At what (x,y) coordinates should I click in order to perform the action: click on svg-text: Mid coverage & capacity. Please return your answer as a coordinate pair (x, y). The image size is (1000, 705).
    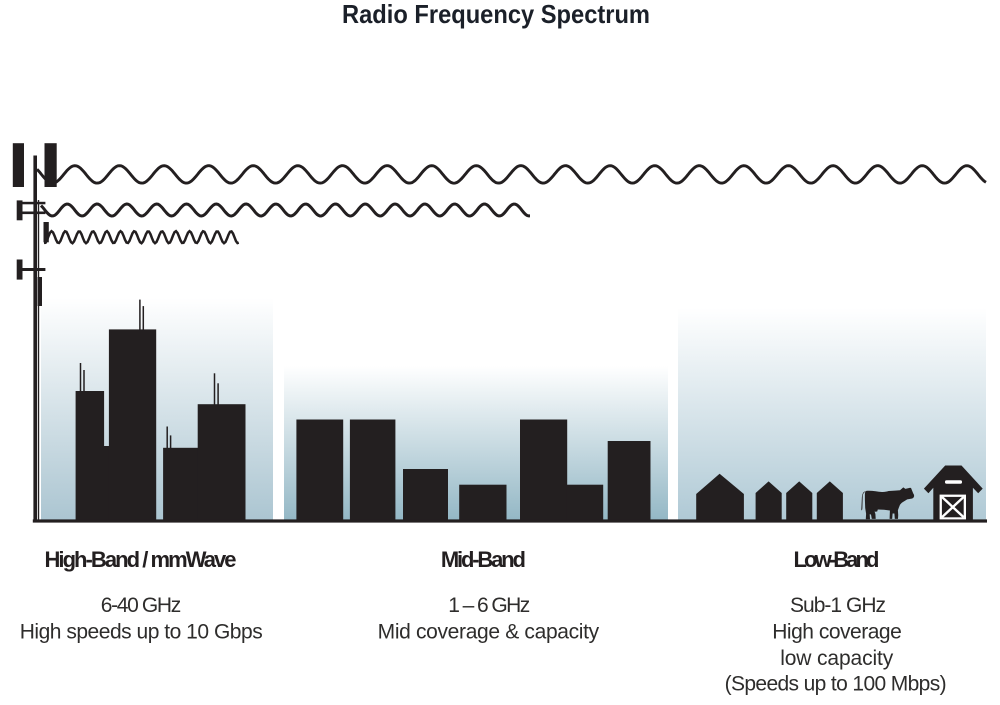
    Looking at the image, I should click on (489, 632).